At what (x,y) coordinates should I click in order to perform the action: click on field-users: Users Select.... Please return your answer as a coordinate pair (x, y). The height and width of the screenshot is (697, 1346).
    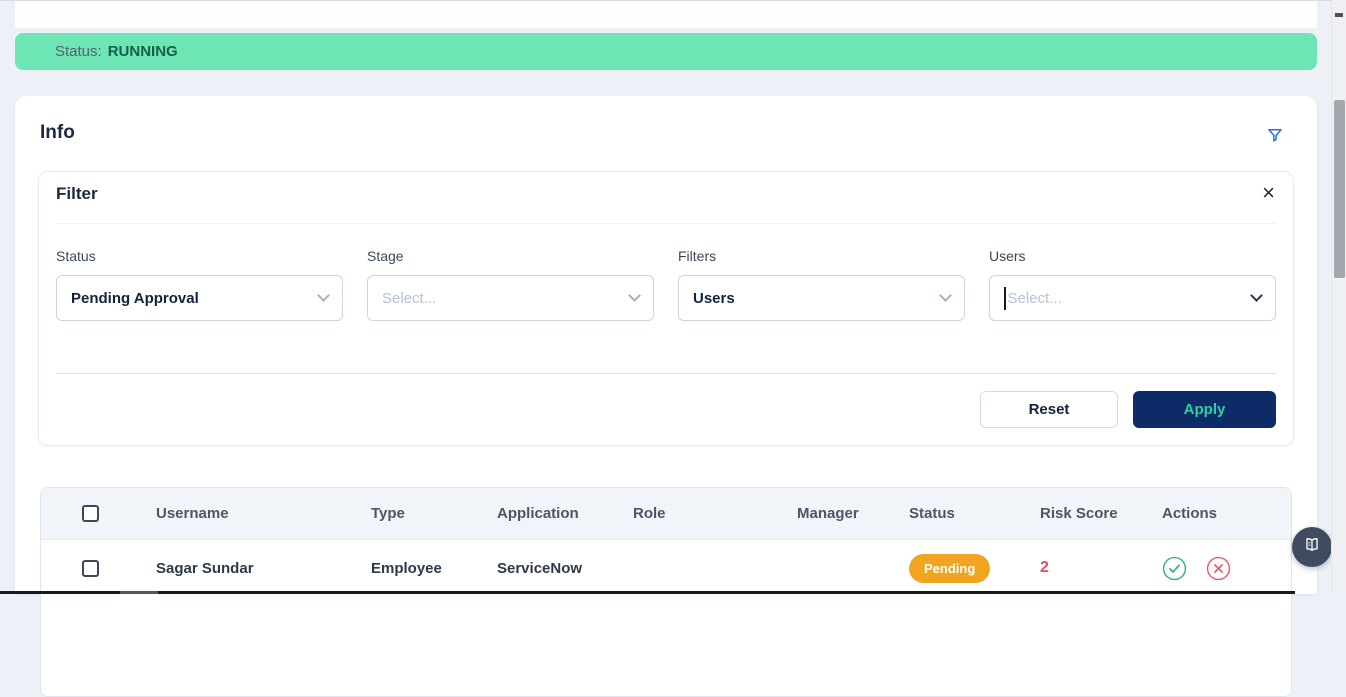
    Looking at the image, I should click on (1132, 284).